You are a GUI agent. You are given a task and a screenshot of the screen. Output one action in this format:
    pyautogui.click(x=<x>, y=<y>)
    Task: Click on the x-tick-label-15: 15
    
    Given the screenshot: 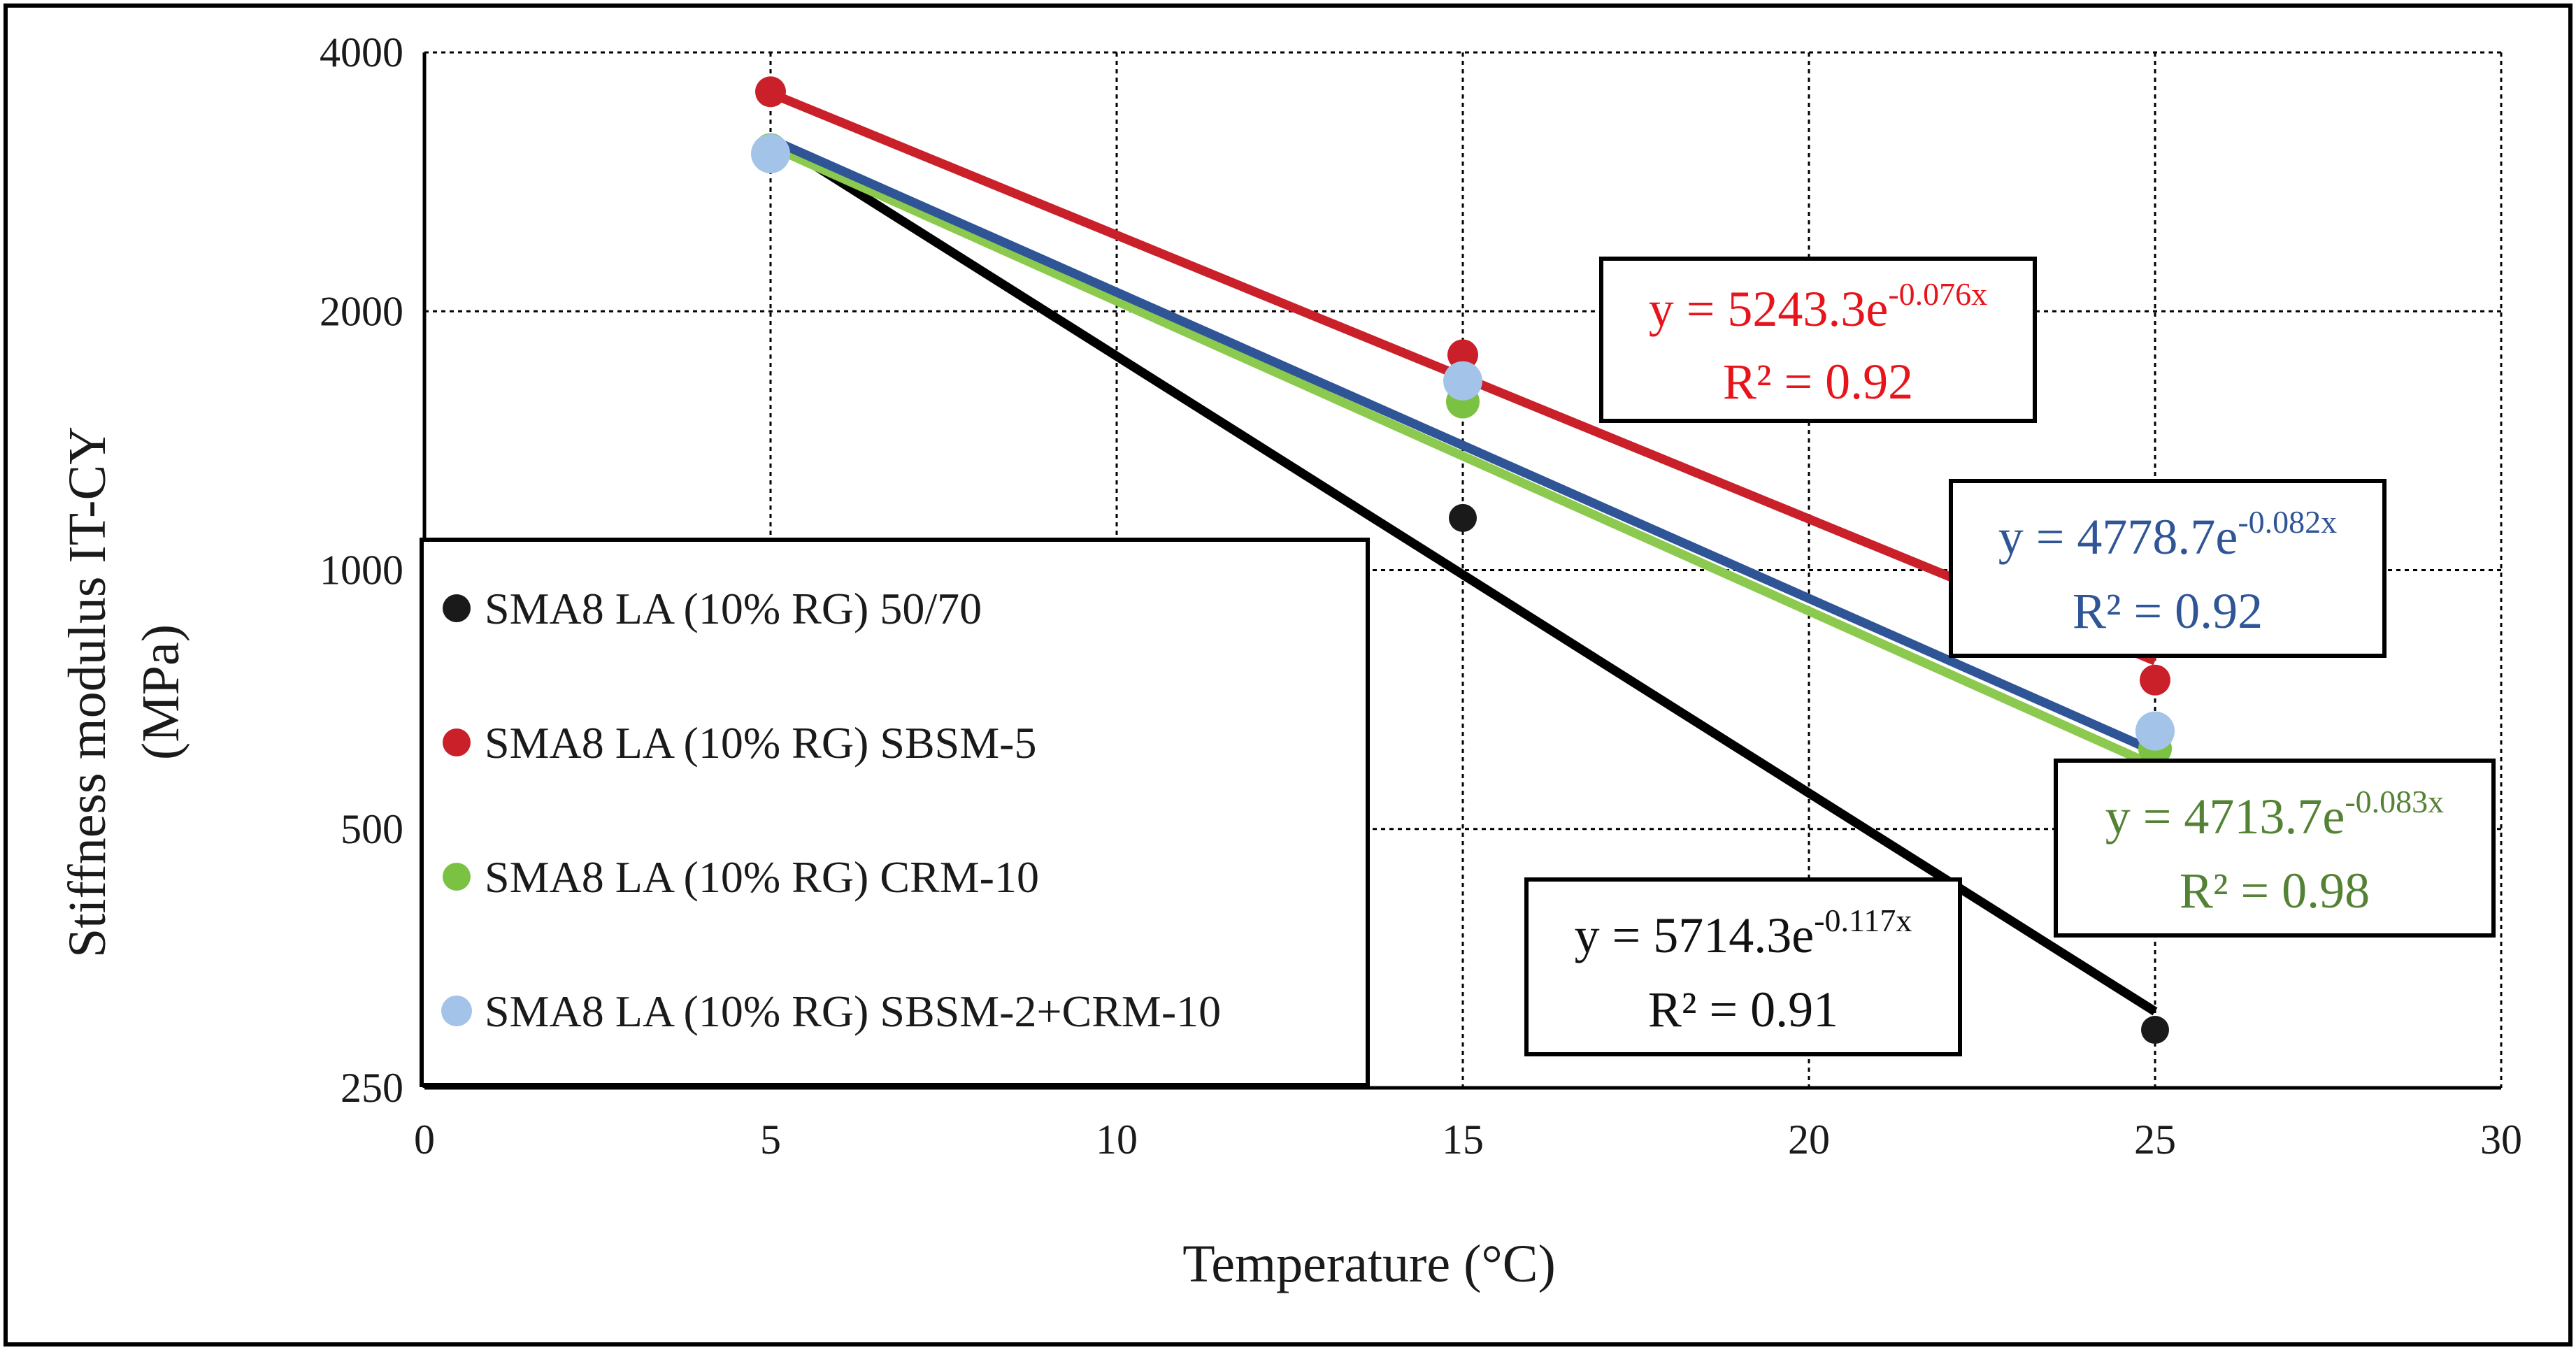 What is the action you would take?
    pyautogui.click(x=1463, y=1139)
    